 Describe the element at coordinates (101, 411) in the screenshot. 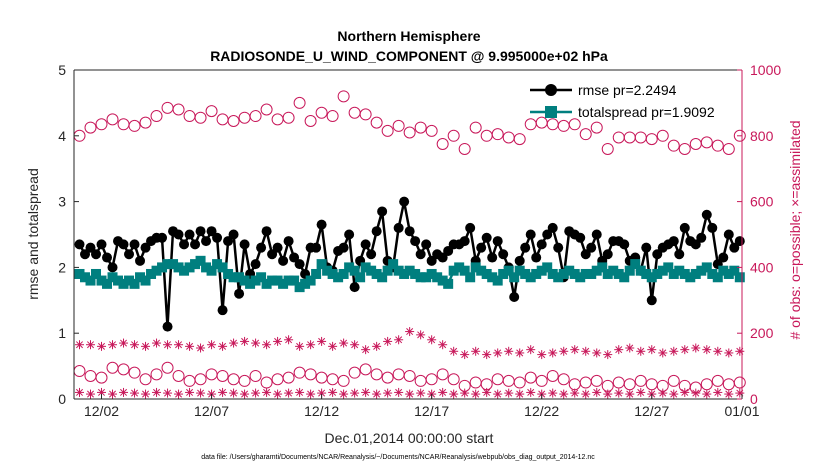

I see `x-tick-label: 12/02` at that location.